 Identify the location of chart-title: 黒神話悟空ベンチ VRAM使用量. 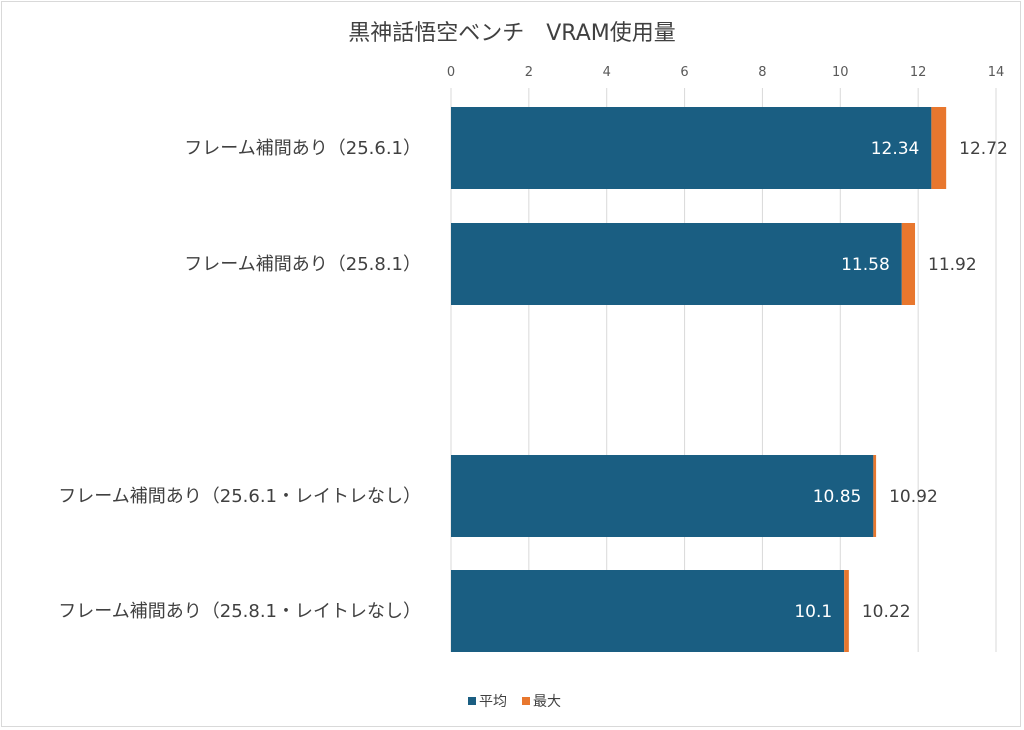
(511, 33).